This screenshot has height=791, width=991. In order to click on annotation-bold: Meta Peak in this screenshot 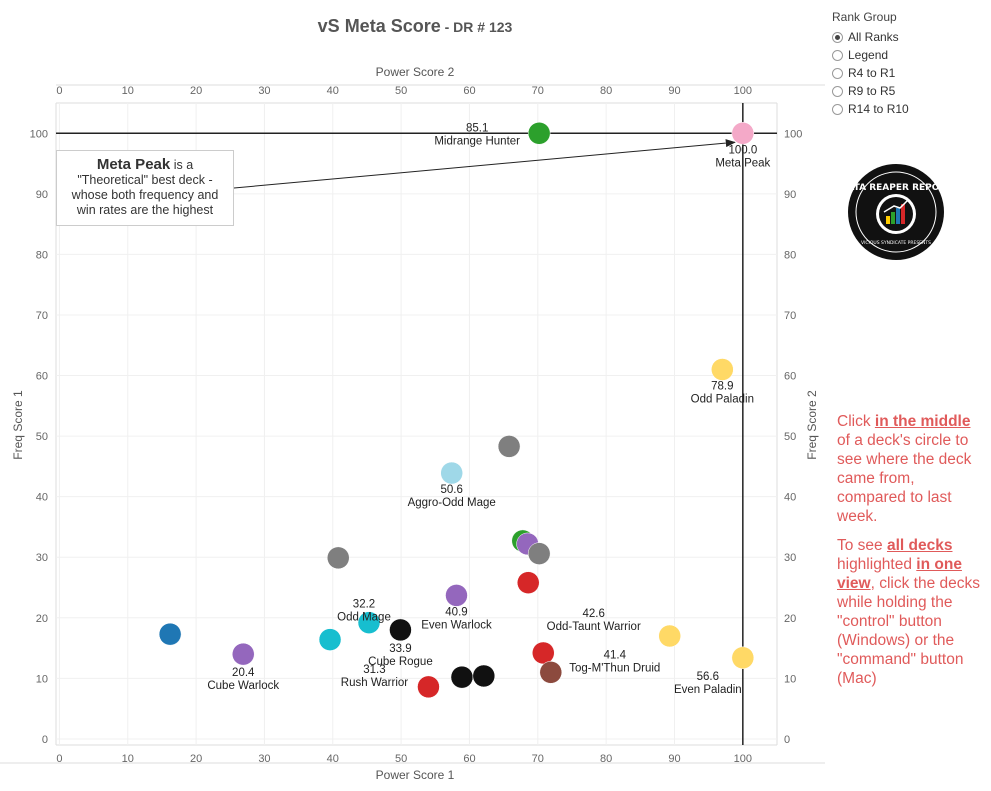, I will do `click(133, 164)`.